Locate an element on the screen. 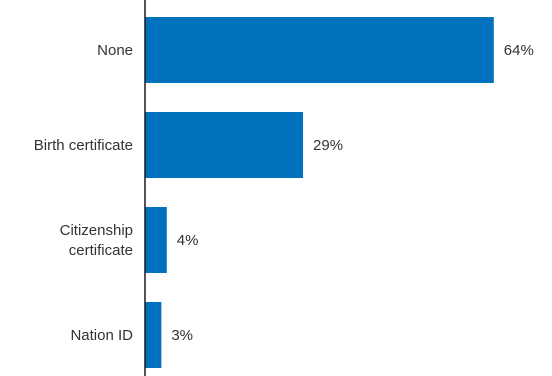 Image resolution: width=552 pixels, height=376 pixels. bar-birth-certificate is located at coordinates (224, 145).